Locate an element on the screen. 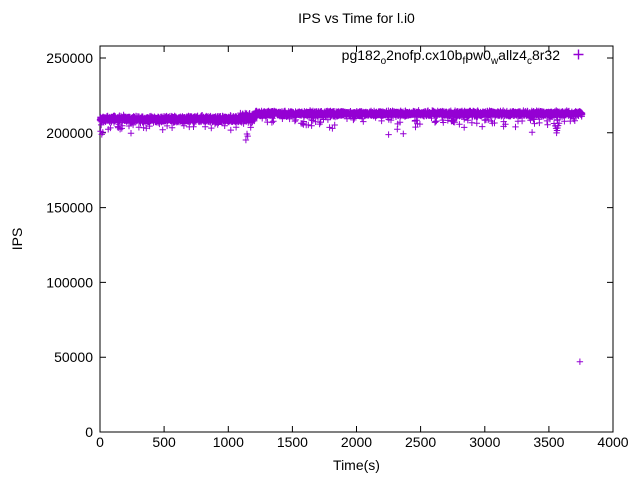 The image size is (640, 480). x-tick-label: 1000 is located at coordinates (228, 442).